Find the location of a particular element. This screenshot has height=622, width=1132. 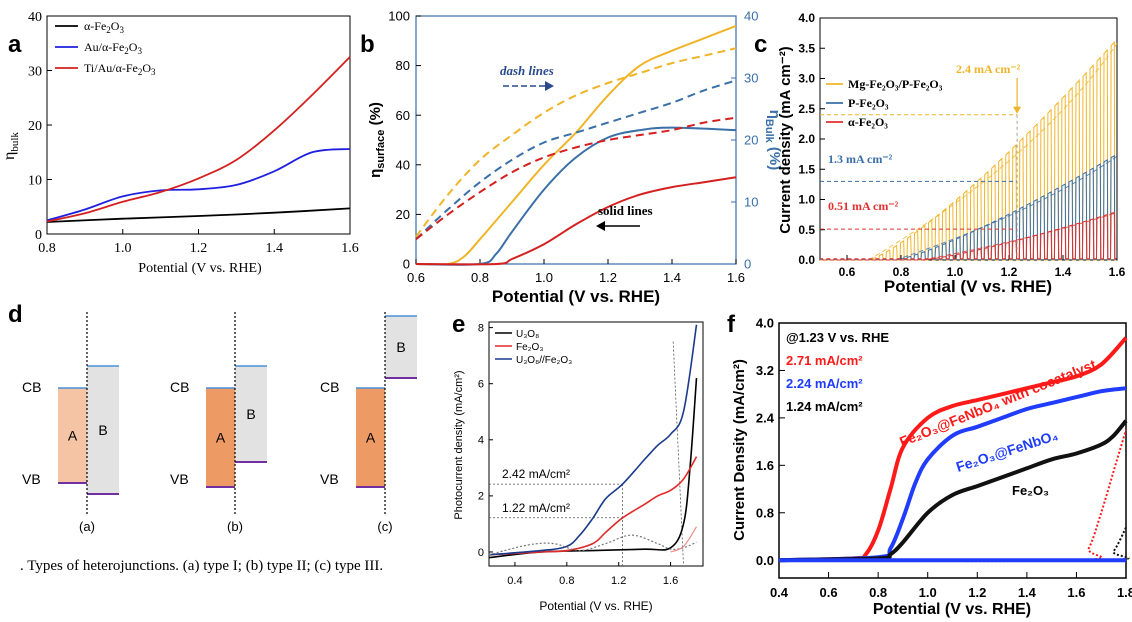

guide-onset is located at coordinates (678, 454).